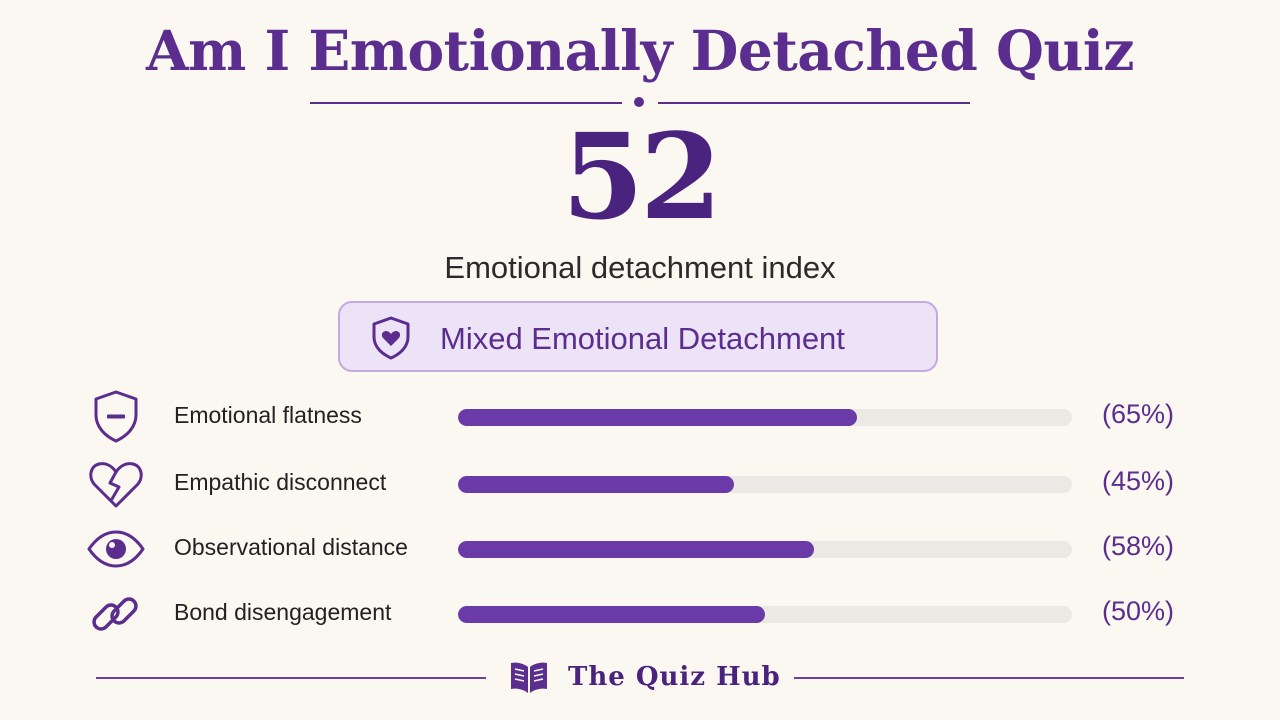 This screenshot has width=1280, height=720. Describe the element at coordinates (283, 612) in the screenshot. I see `metric-label: Bond disengagement` at that location.